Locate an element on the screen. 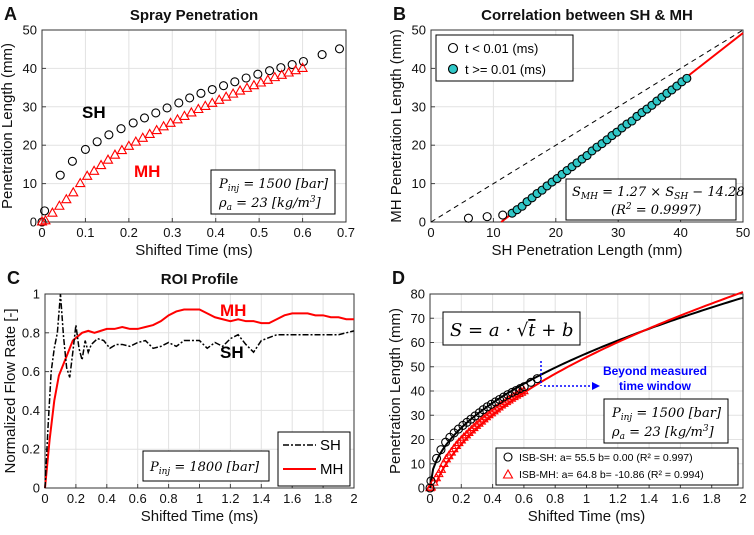 The width and height of the screenshot is (754, 535). x-tick-label: 50 is located at coordinates (743, 232).